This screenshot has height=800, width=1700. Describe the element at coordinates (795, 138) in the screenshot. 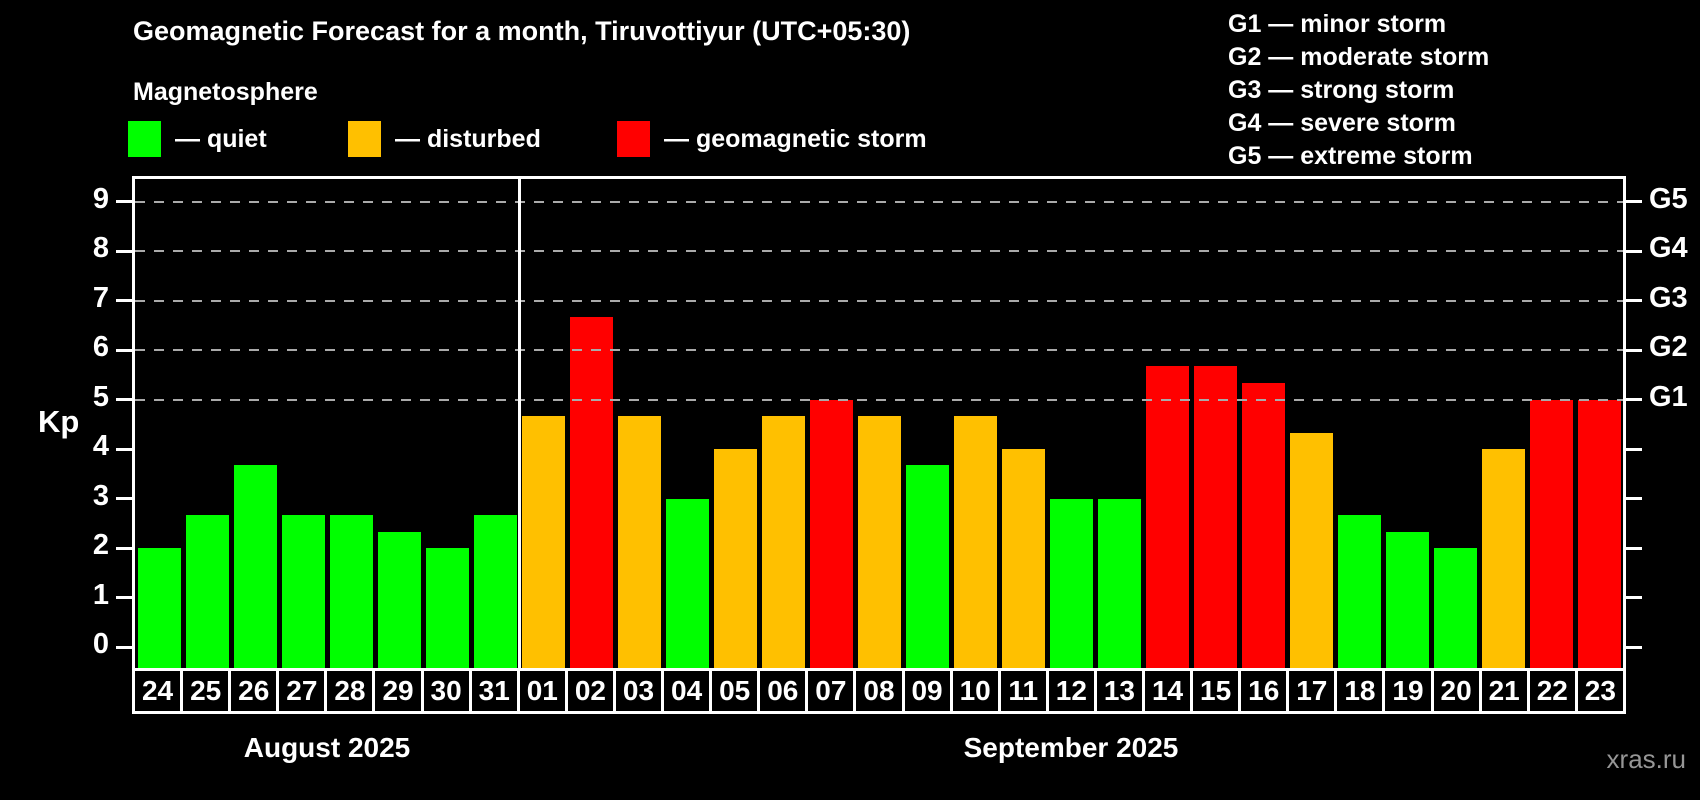

I see `legend-label-storm: — geomagnetic storm` at that location.